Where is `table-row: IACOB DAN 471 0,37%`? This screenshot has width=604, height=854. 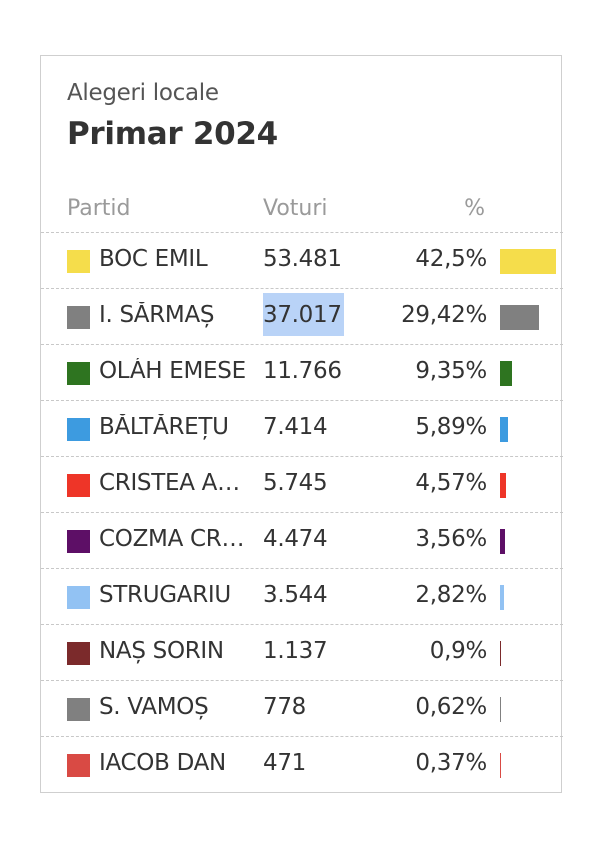 table-row: IACOB DAN 471 0,37% is located at coordinates (302, 764).